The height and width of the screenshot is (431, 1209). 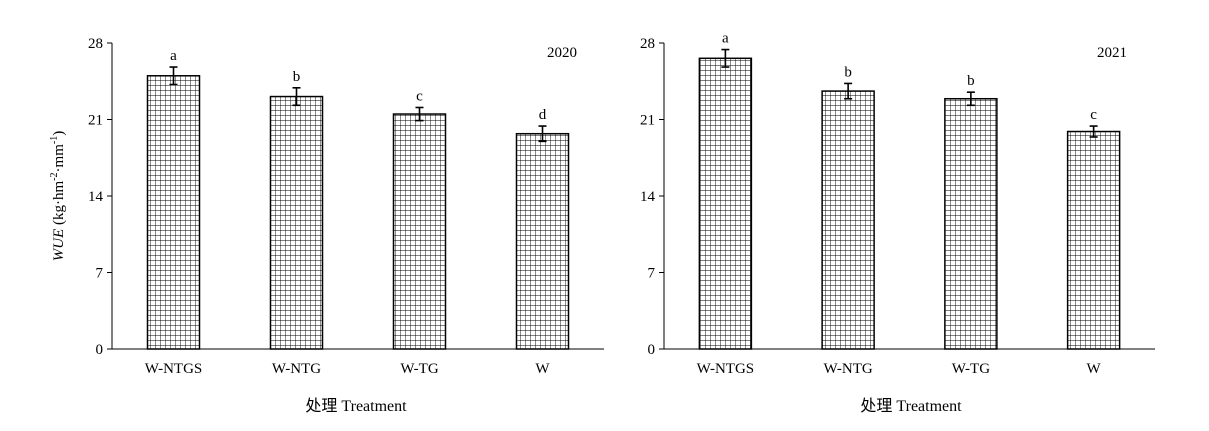 I want to click on y-axis-title-text: WUE (kg·hm-2·mm-1), so click(x=58, y=196).